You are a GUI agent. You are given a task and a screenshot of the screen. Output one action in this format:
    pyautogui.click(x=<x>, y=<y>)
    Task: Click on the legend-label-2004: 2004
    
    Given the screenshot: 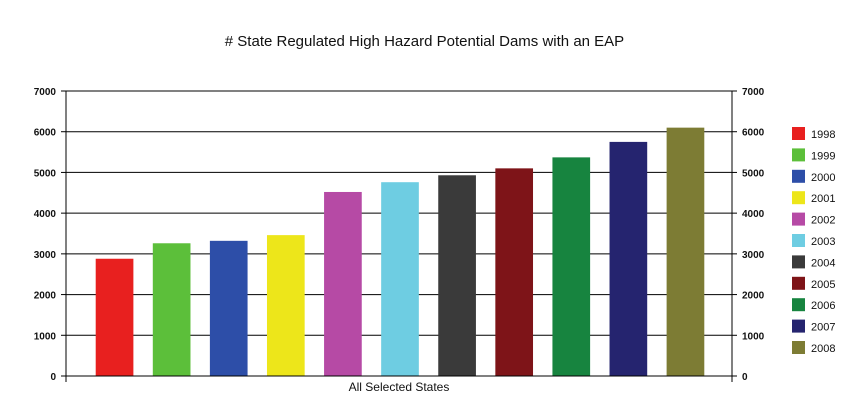 What is the action you would take?
    pyautogui.click(x=823, y=263)
    